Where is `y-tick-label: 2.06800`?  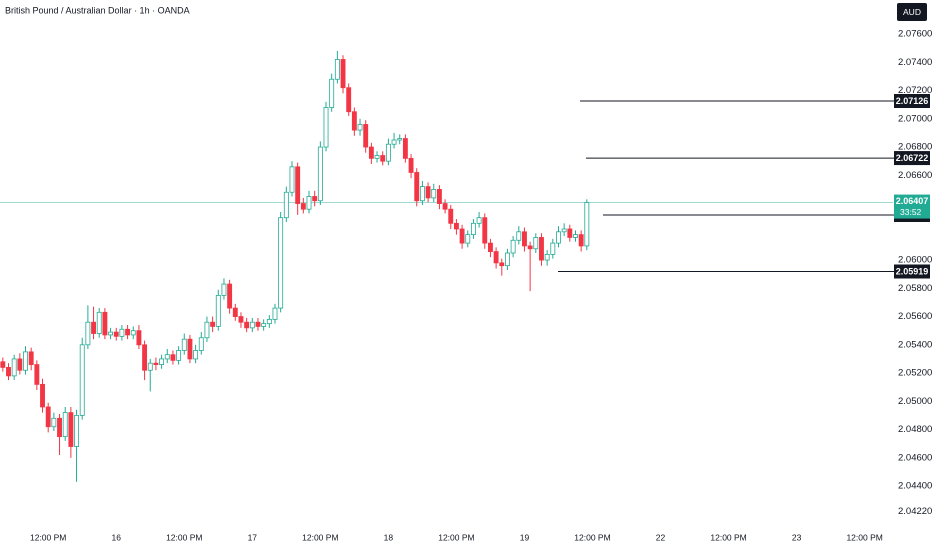 y-tick-label: 2.06800 is located at coordinates (915, 147).